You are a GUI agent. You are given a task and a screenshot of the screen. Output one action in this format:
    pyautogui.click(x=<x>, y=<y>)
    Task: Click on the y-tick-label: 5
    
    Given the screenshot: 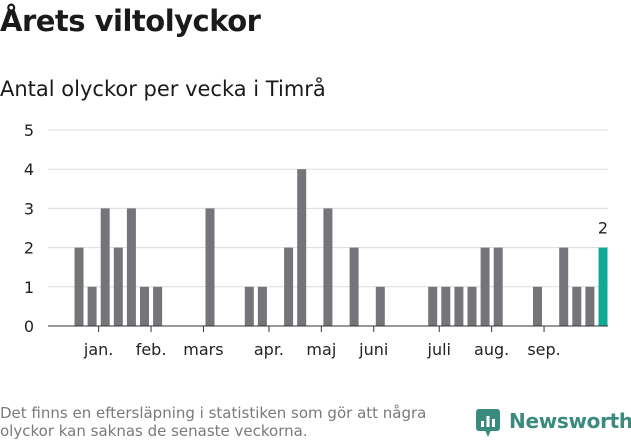 What is the action you would take?
    pyautogui.click(x=29, y=130)
    